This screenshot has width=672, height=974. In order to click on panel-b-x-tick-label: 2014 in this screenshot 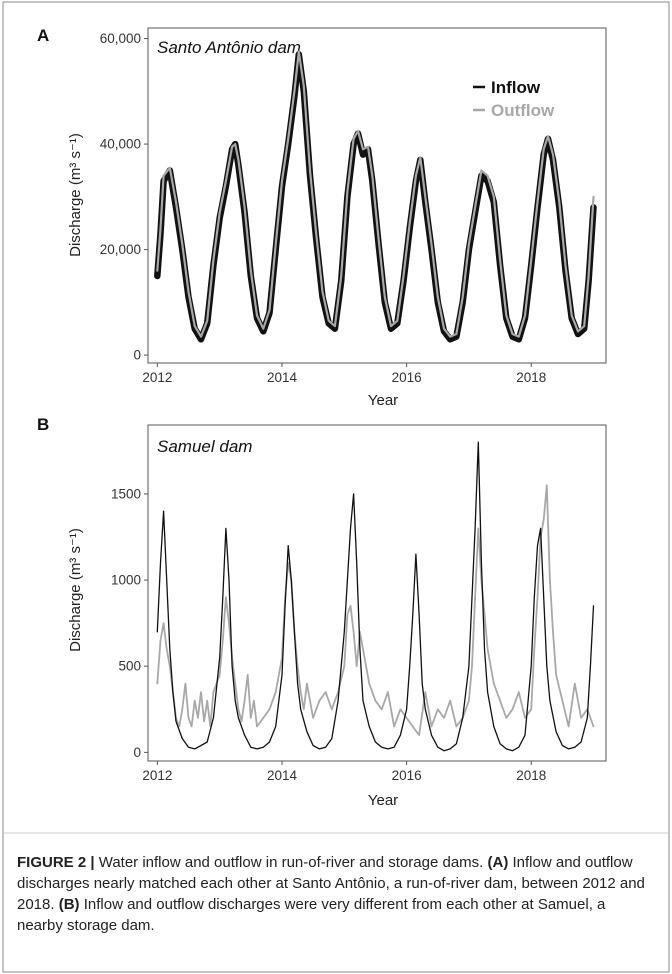, I will do `click(282, 775)`.